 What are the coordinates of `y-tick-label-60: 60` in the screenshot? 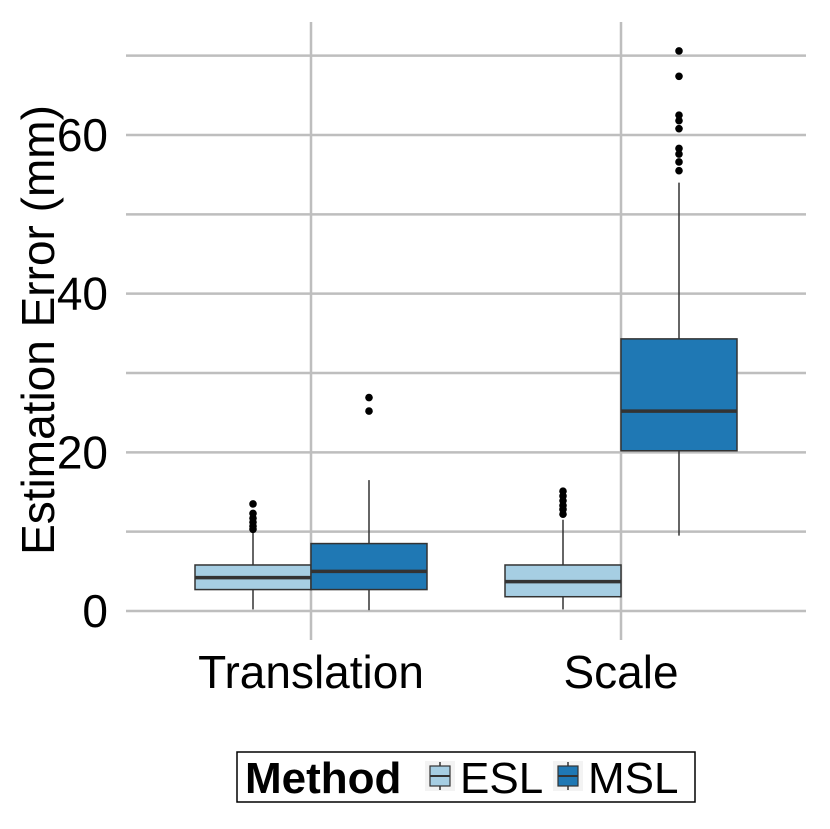 It's located at (82, 135).